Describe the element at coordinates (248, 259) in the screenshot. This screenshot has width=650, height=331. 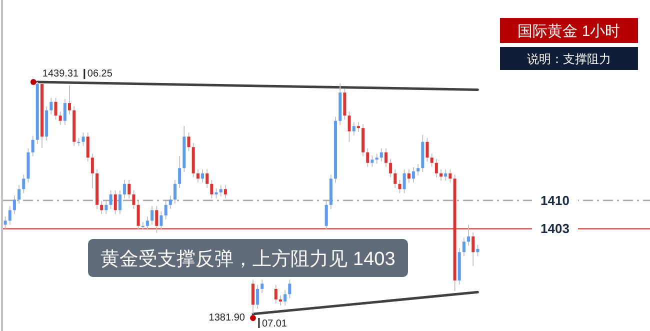
I see `annotation: 黄金受支撑反弹，上方阻力见 1403` at that location.